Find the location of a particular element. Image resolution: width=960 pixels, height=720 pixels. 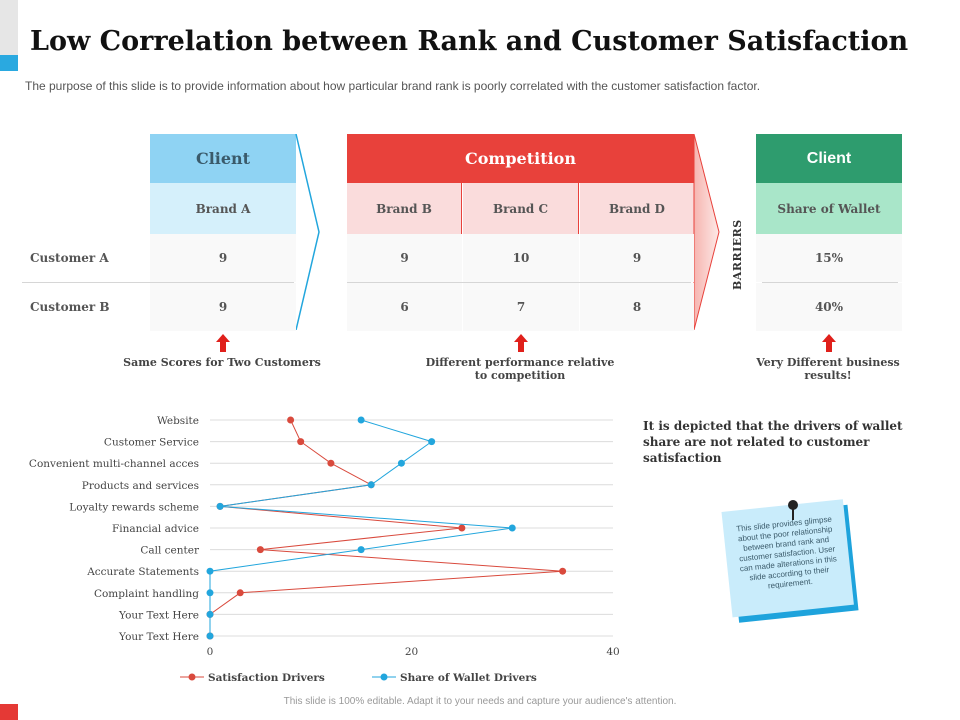

category-label: Accurate Statements is located at coordinates (142, 572).